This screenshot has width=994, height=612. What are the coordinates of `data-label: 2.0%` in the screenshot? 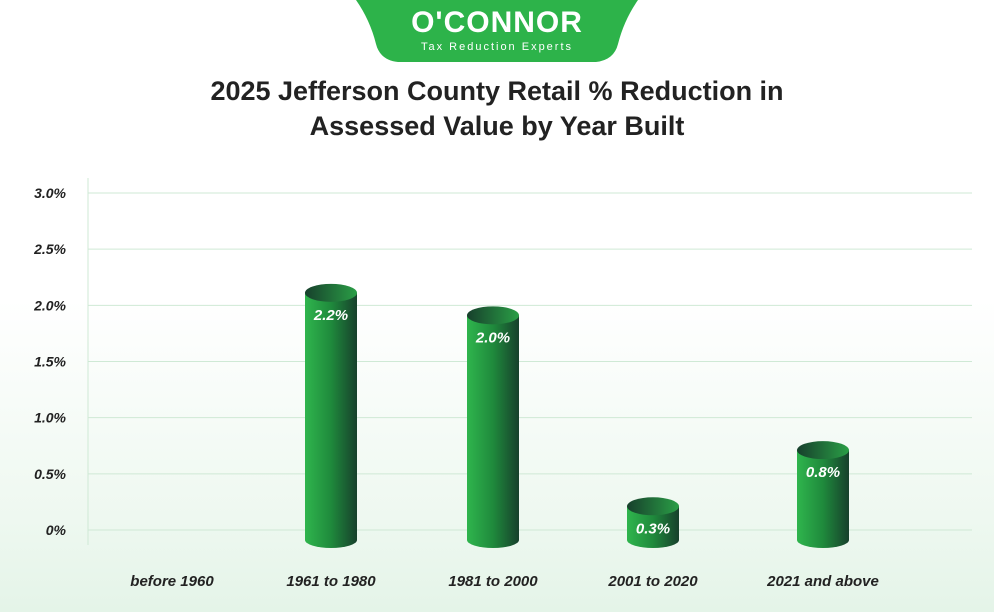 It's located at (492, 337).